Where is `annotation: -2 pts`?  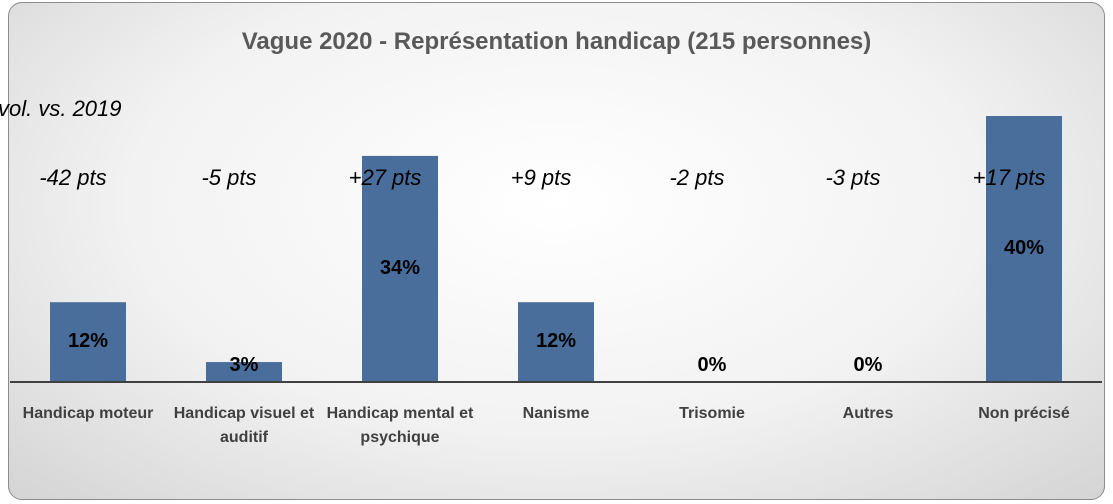
annotation: -2 pts is located at coordinates (697, 177).